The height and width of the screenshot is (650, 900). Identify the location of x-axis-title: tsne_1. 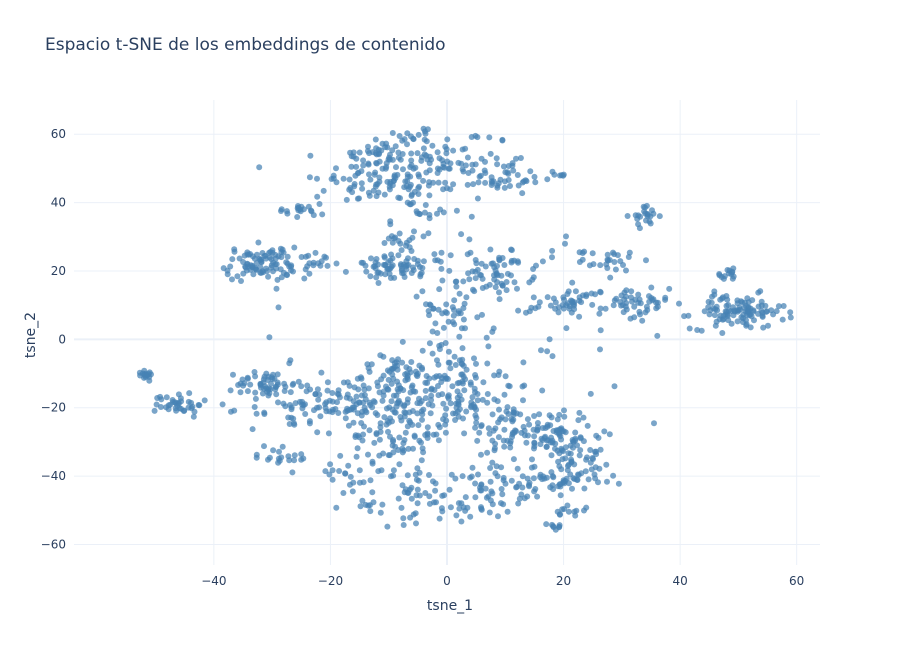
(450, 606).